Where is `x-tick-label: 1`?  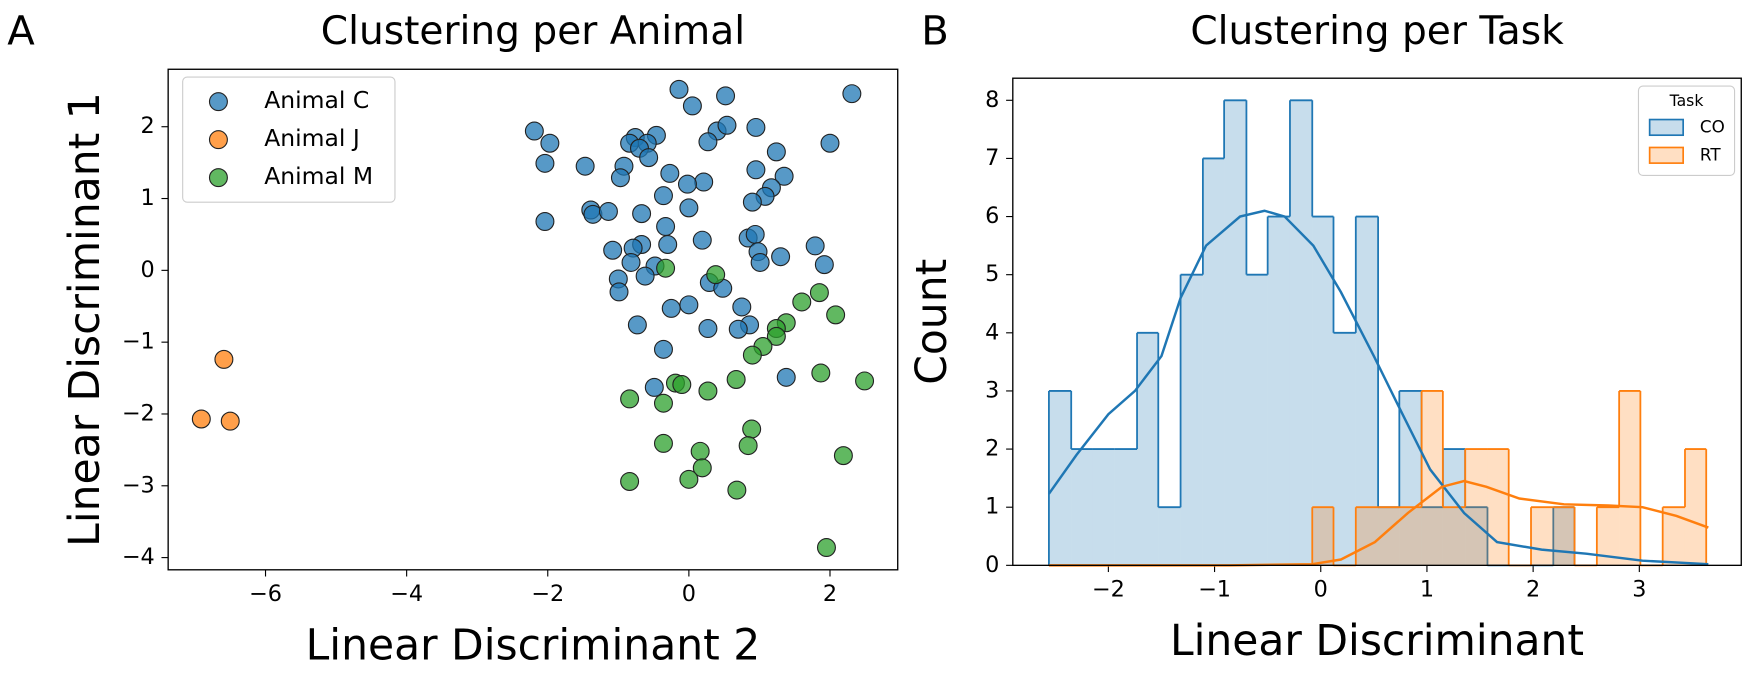 x-tick-label: 1 is located at coordinates (1427, 589).